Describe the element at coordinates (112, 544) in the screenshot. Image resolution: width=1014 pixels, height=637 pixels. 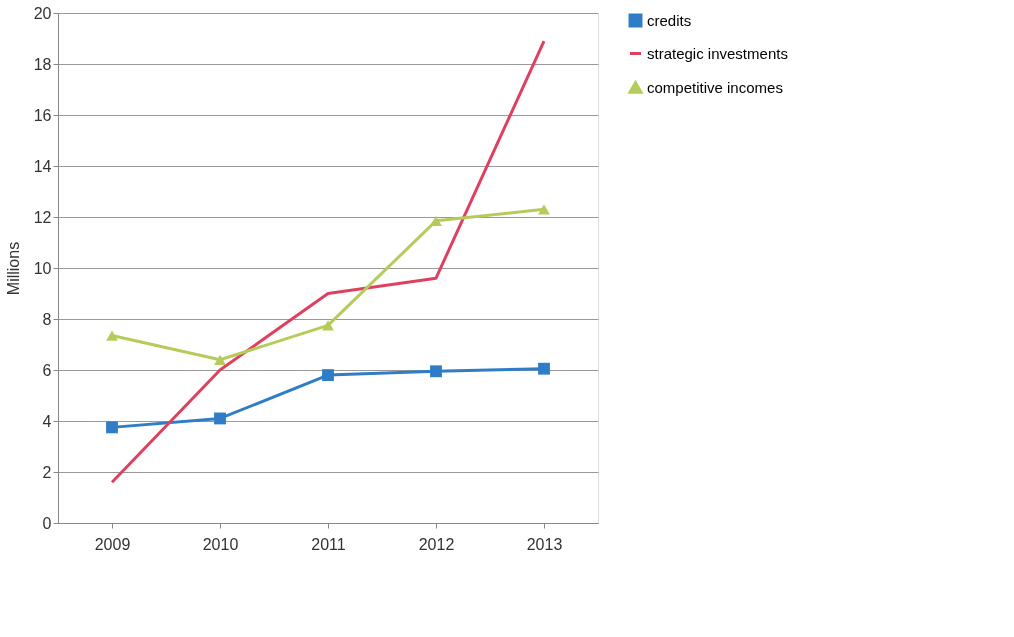
I see `x-tick-label: 2009` at that location.